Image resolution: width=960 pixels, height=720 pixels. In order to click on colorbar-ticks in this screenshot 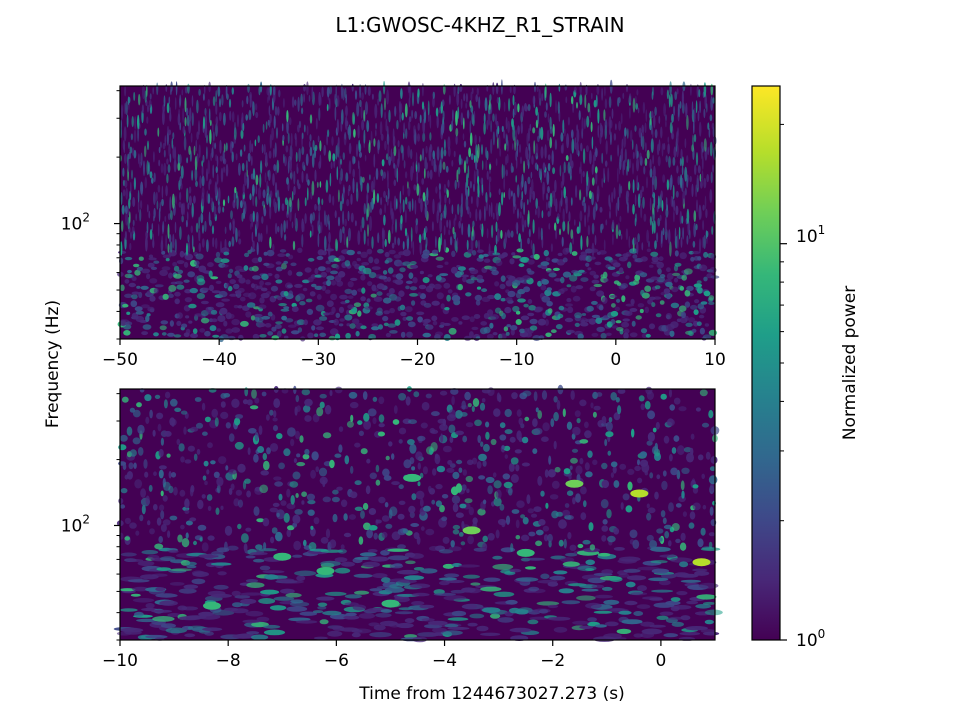, I will do `click(783, 382)`.